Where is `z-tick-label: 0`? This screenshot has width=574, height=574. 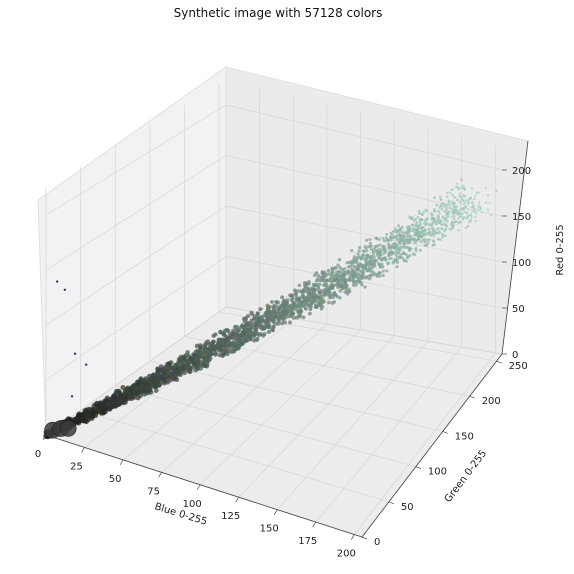
z-tick-label: 0 is located at coordinates (515, 355).